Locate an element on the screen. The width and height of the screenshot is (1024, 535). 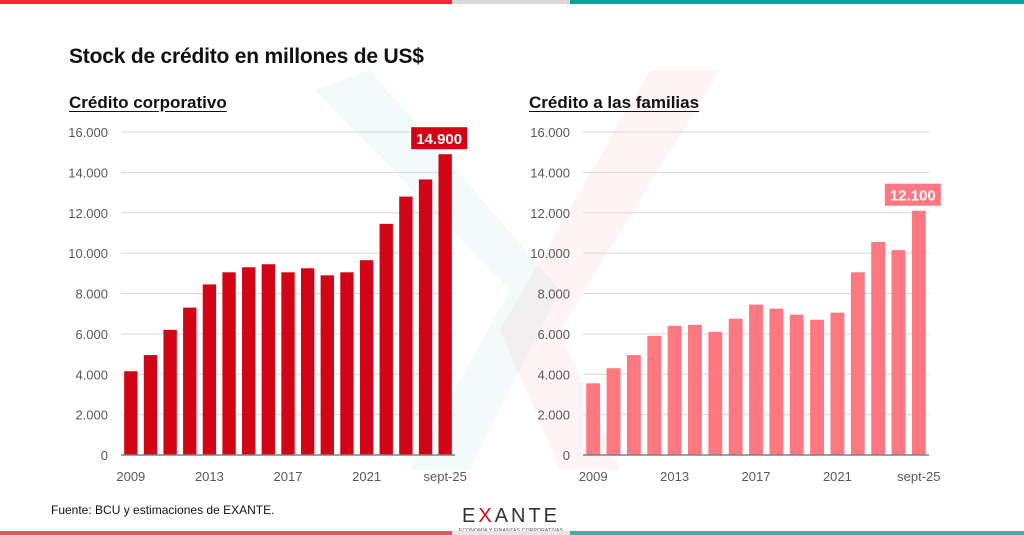
chart-title-corporativo: Crédito corporativo is located at coordinates (148, 102).